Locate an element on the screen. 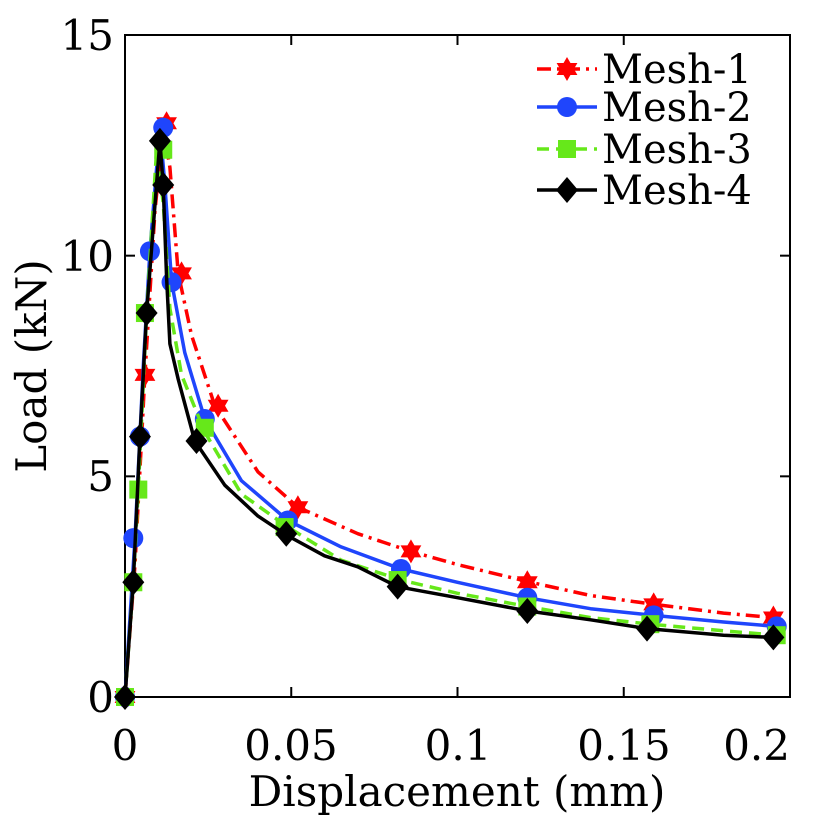  legend-entry-mesh-3: Mesh-3 is located at coordinates (644, 150).